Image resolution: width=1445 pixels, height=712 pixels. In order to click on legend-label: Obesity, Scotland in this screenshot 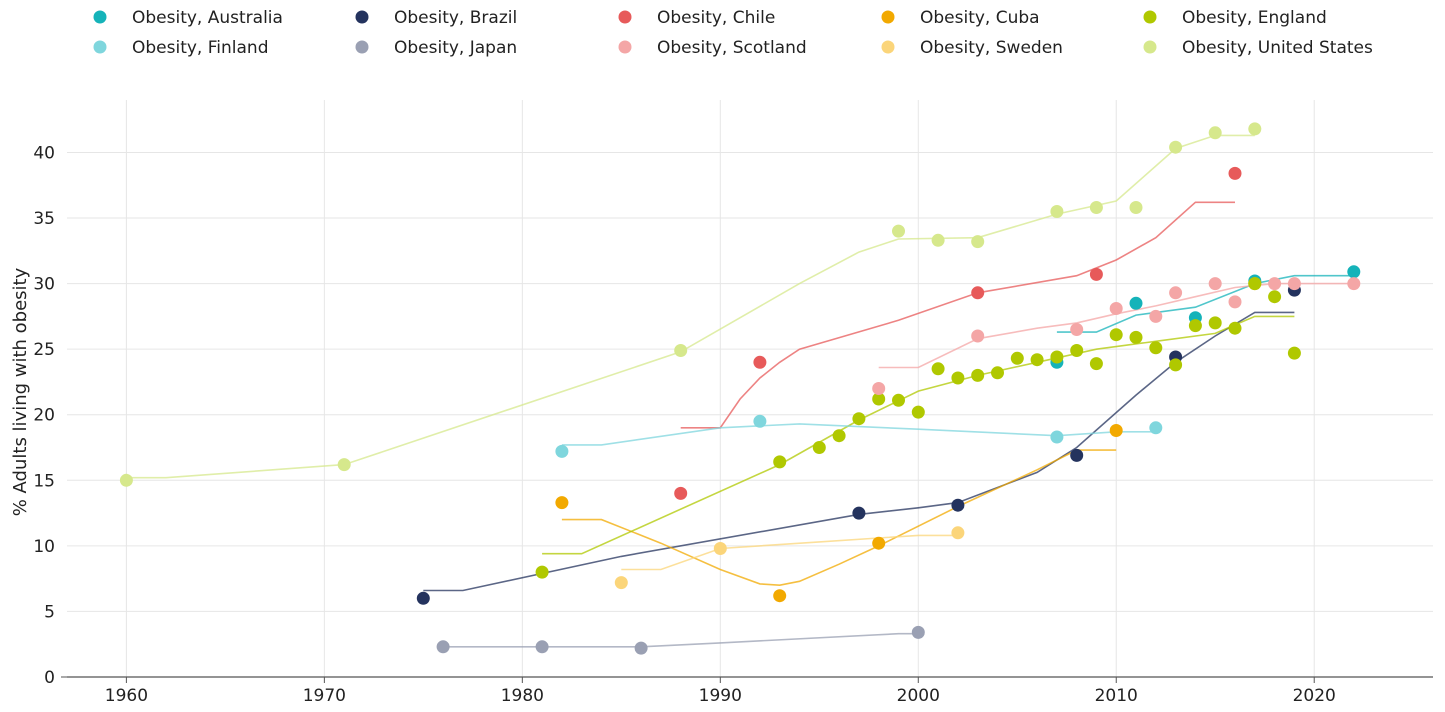, I will do `click(732, 48)`.